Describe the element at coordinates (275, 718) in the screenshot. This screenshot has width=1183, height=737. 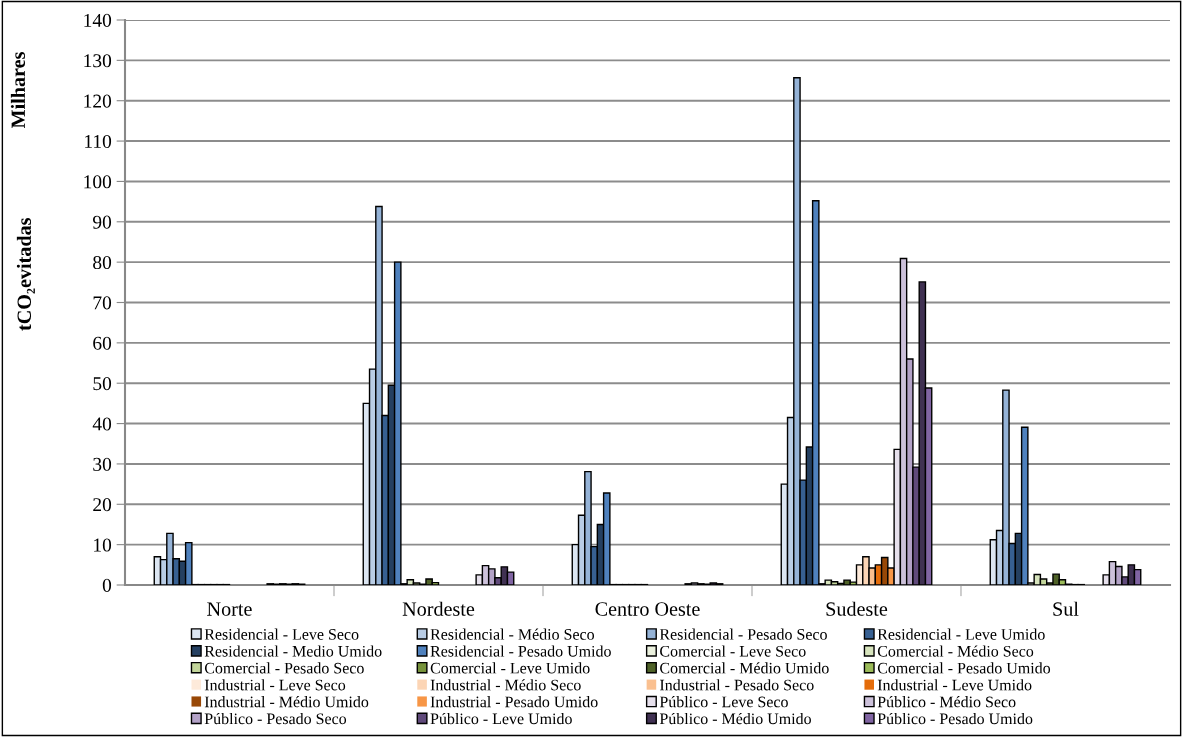
I see `legend-label: Público - Pesado Seco` at that location.